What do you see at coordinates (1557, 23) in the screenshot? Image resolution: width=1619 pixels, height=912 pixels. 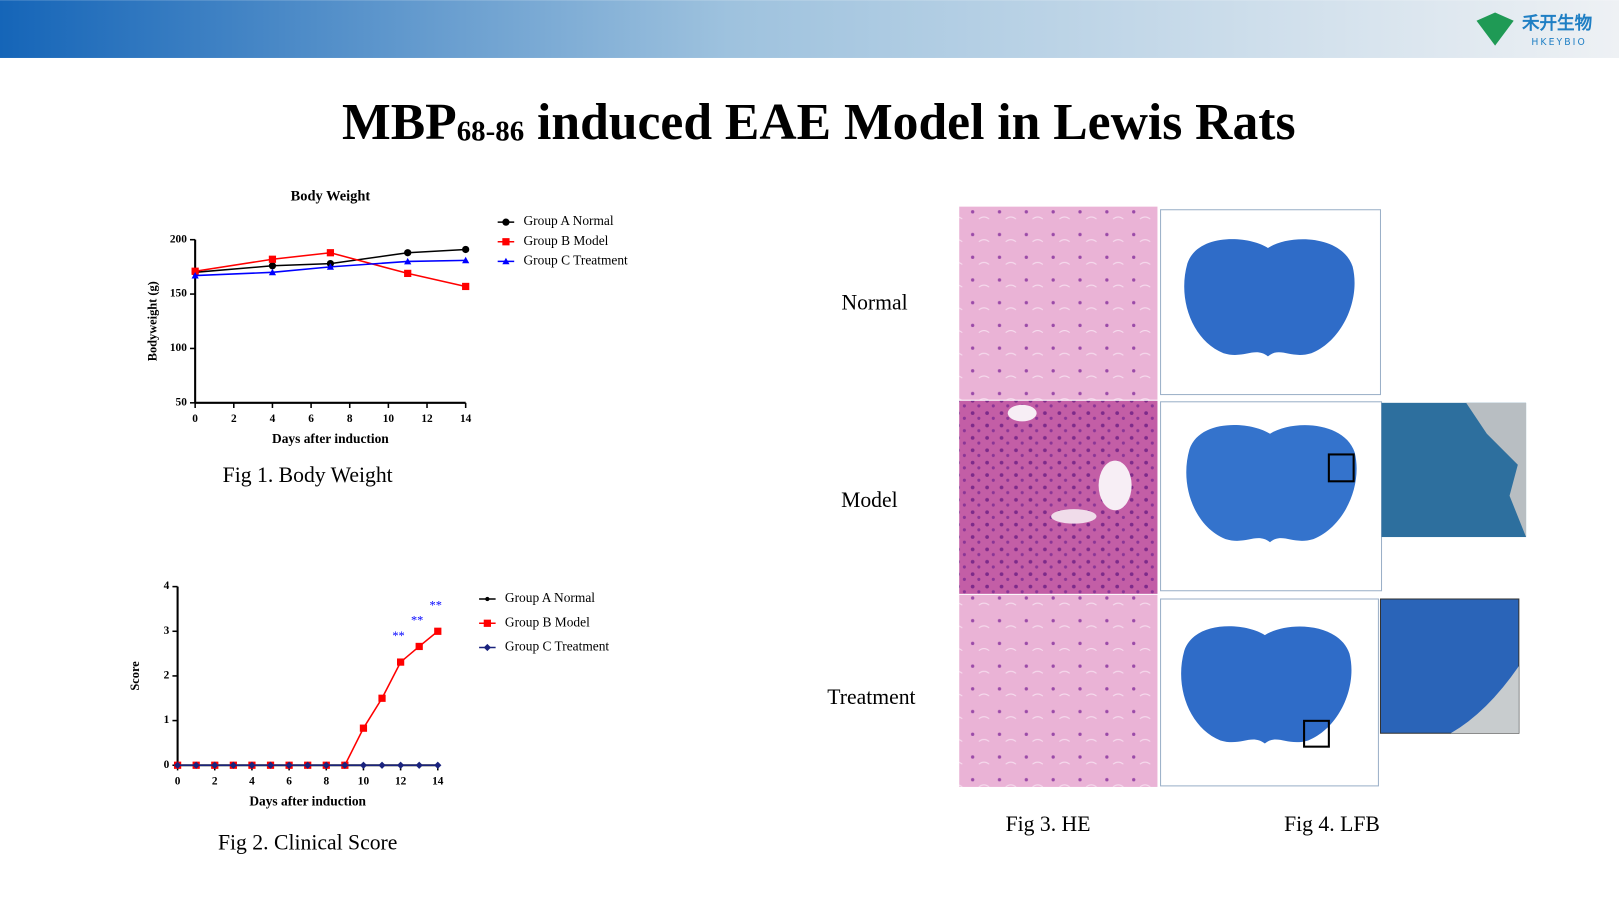 I see `logo-name: 禾开生物` at bounding box center [1557, 23].